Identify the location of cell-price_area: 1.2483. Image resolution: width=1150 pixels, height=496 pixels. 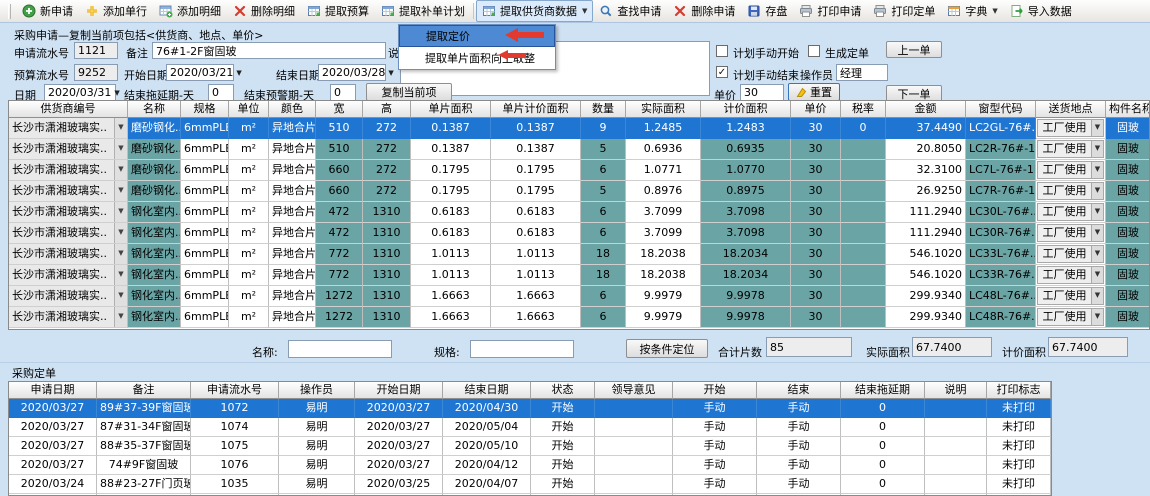
(746, 128).